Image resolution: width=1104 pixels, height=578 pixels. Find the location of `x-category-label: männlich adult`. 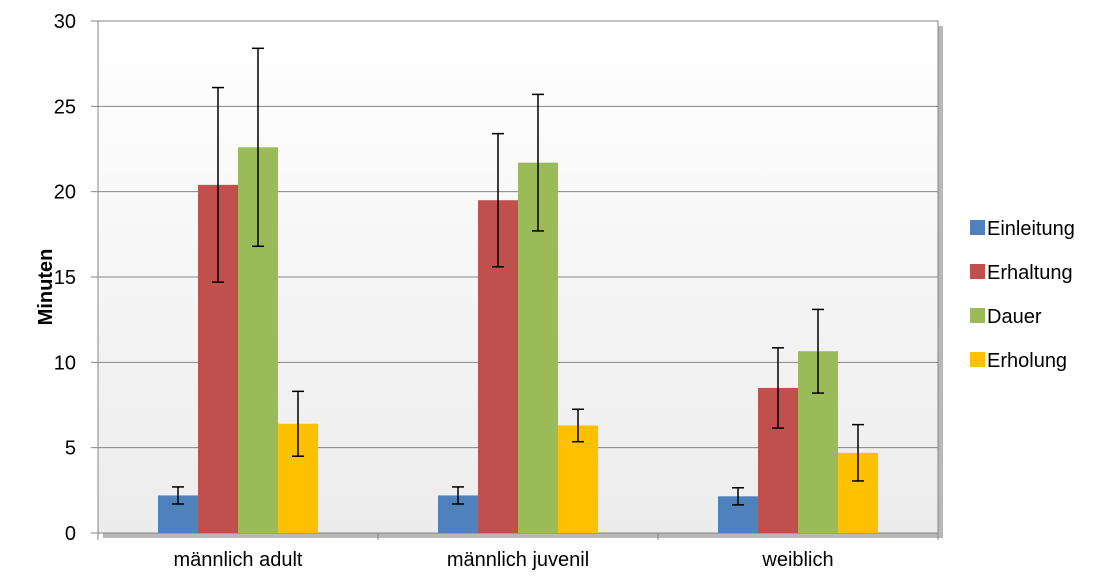

x-category-label: männlich adult is located at coordinates (238, 560).